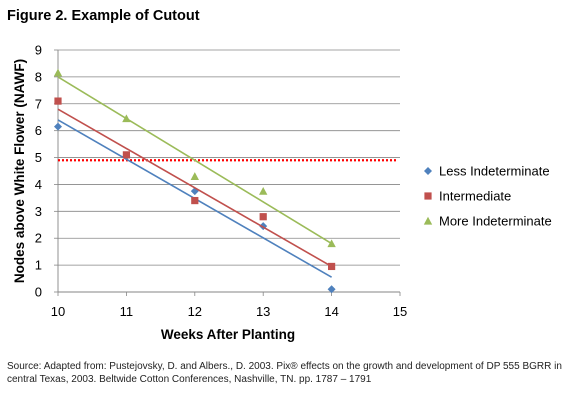  I want to click on x-tick-label: 11, so click(127, 311).